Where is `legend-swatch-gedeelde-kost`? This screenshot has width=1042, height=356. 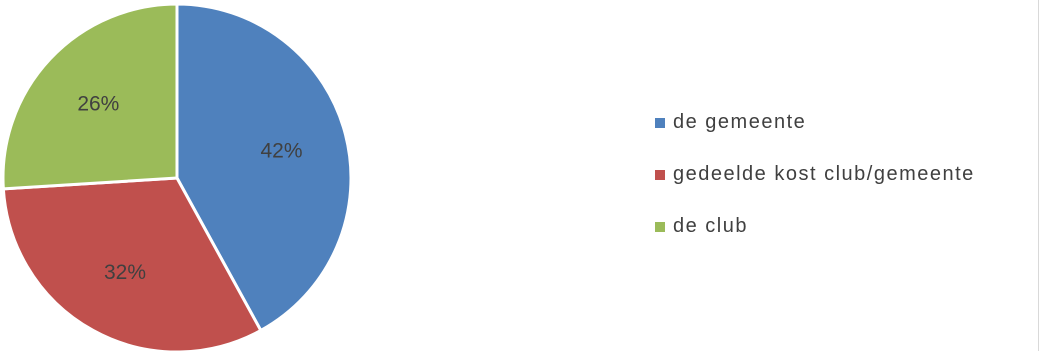 legend-swatch-gedeelde-kost is located at coordinates (660, 174).